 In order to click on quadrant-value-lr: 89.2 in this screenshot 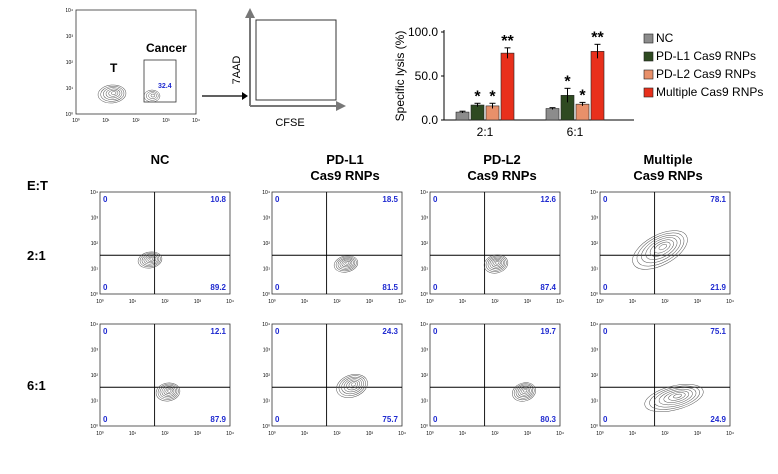, I will do `click(218, 287)`.